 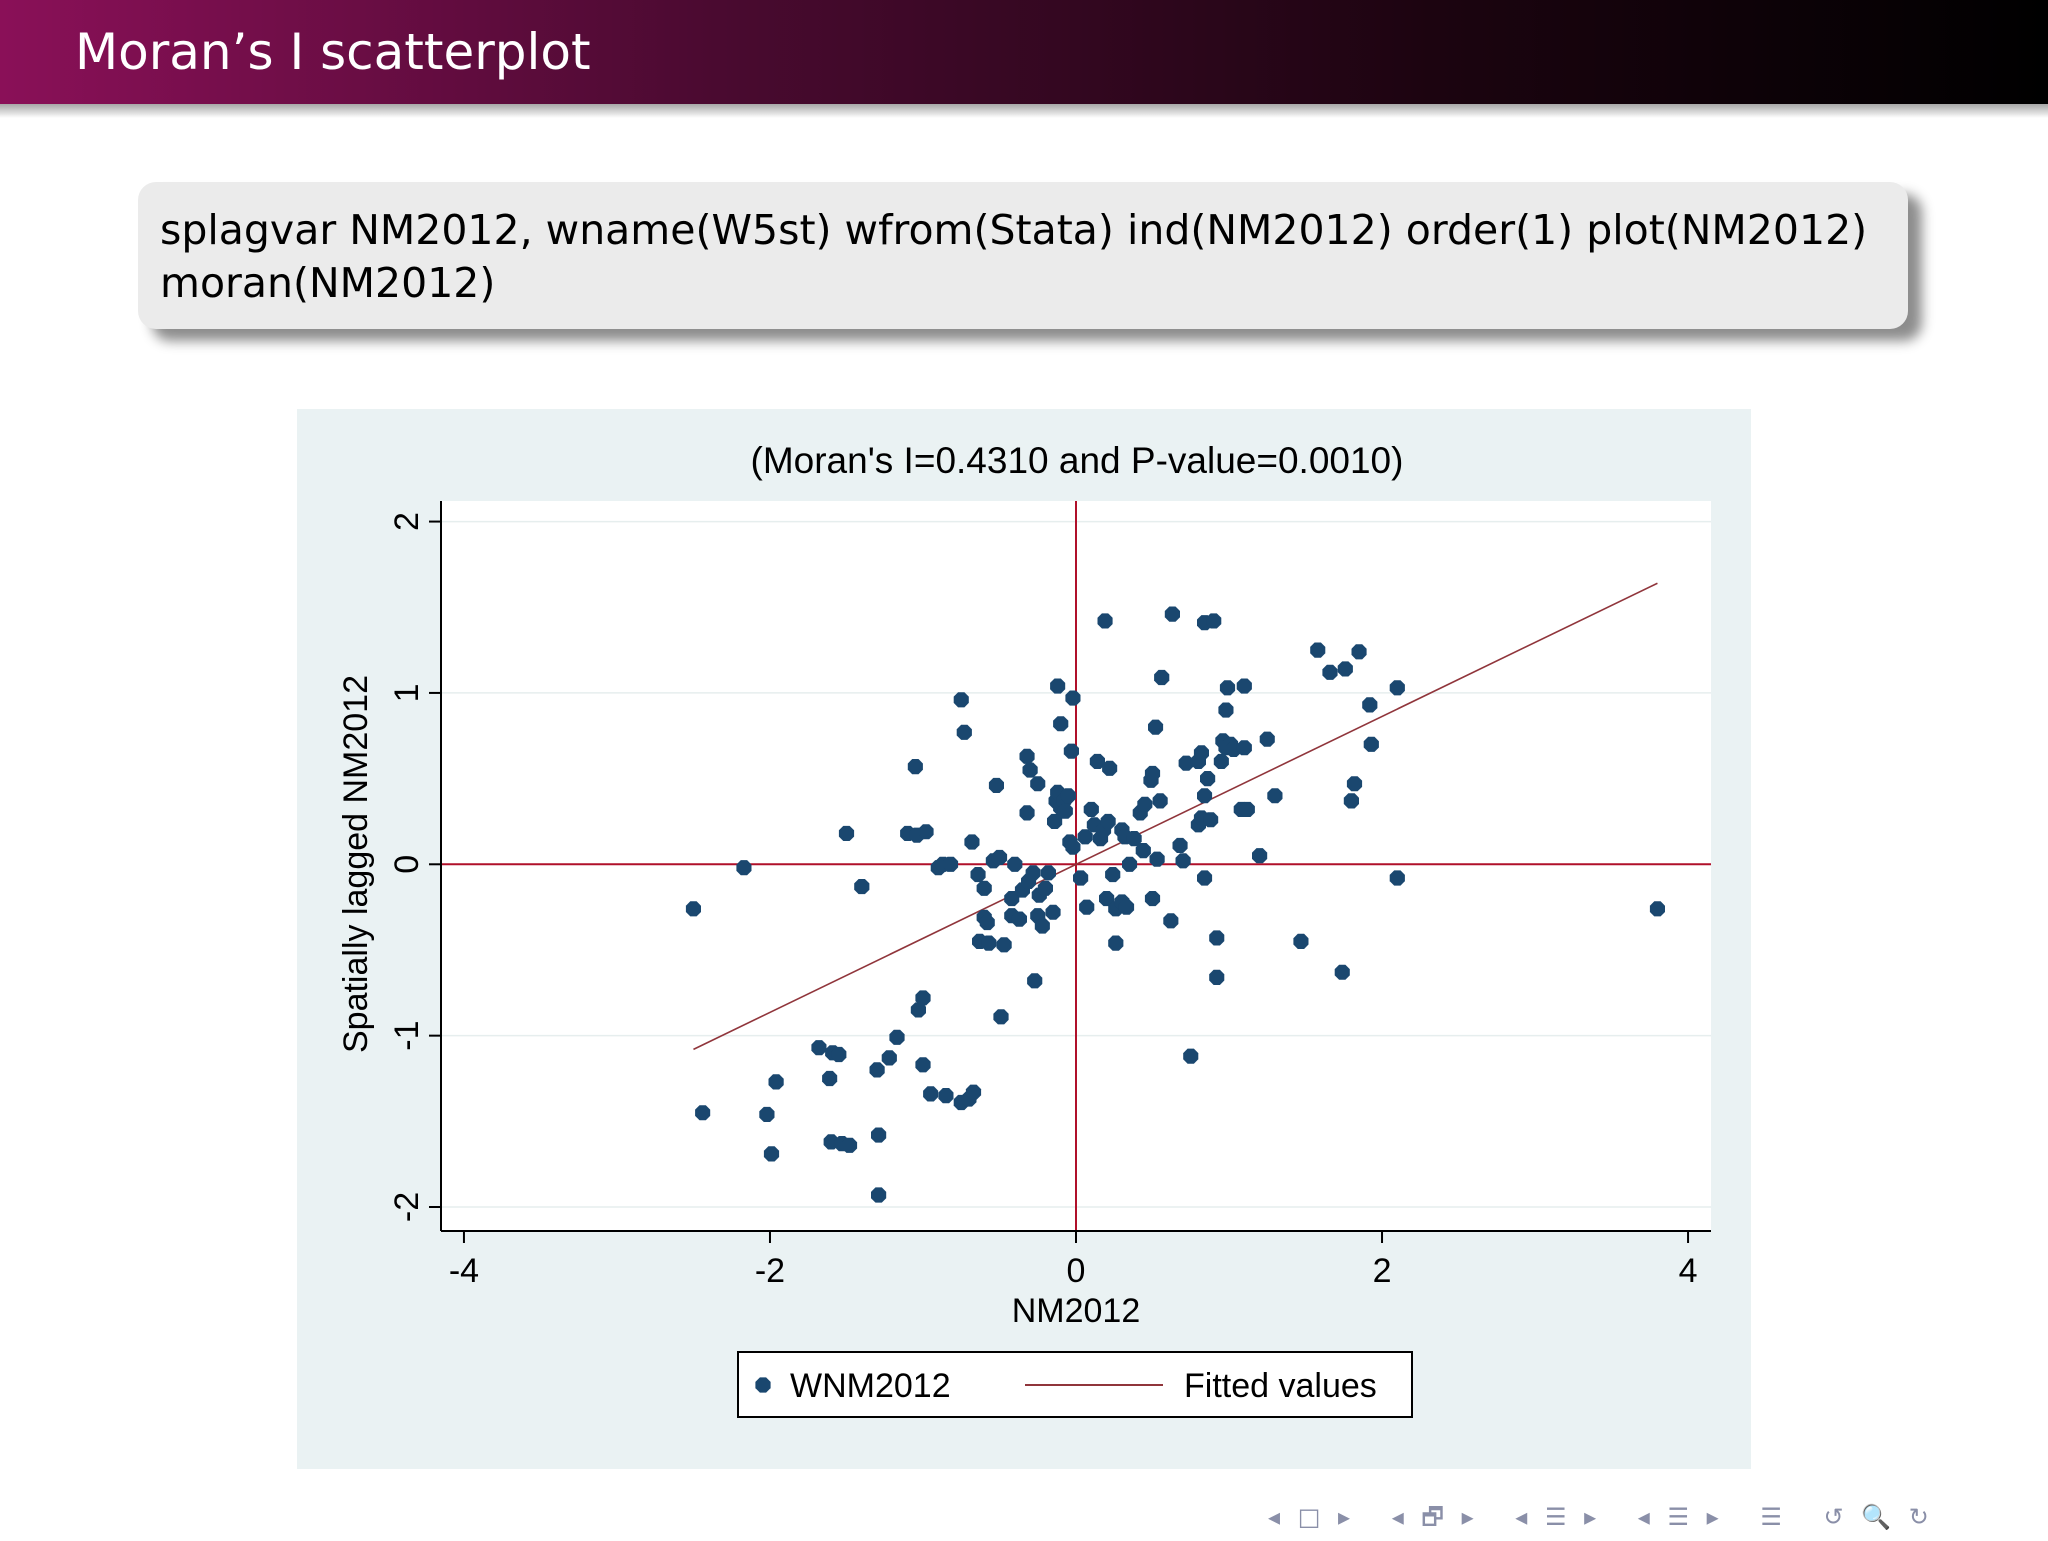 I want to click on nav-frame-icon: □, so click(x=1309, y=1517).